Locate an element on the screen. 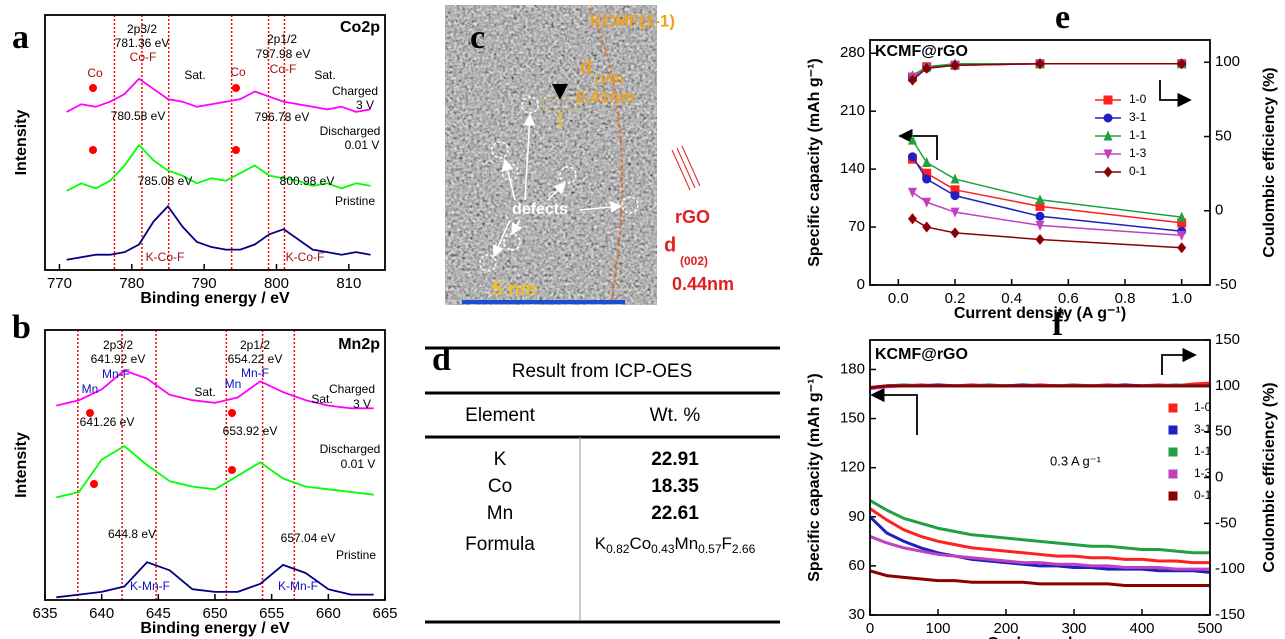 The height and width of the screenshot is (639, 1285). table-title: Result from ICP-OES is located at coordinates (602, 371).